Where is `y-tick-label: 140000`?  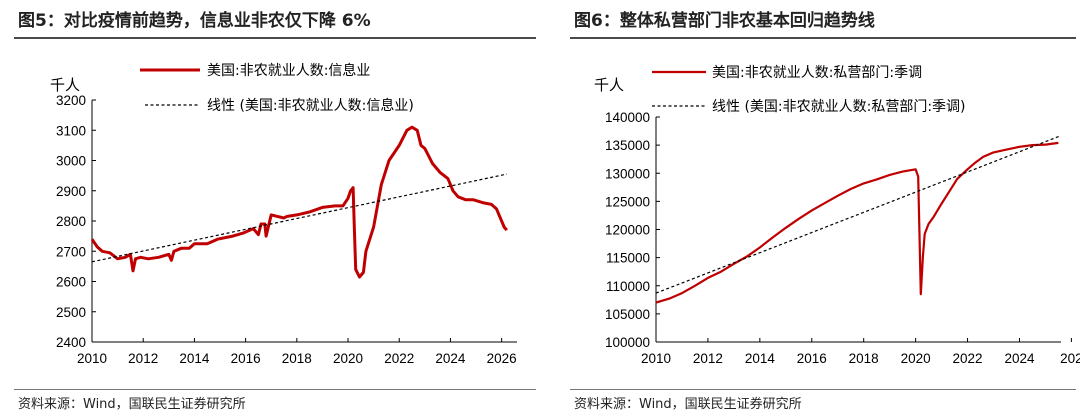
y-tick-label: 140000 is located at coordinates (627, 117).